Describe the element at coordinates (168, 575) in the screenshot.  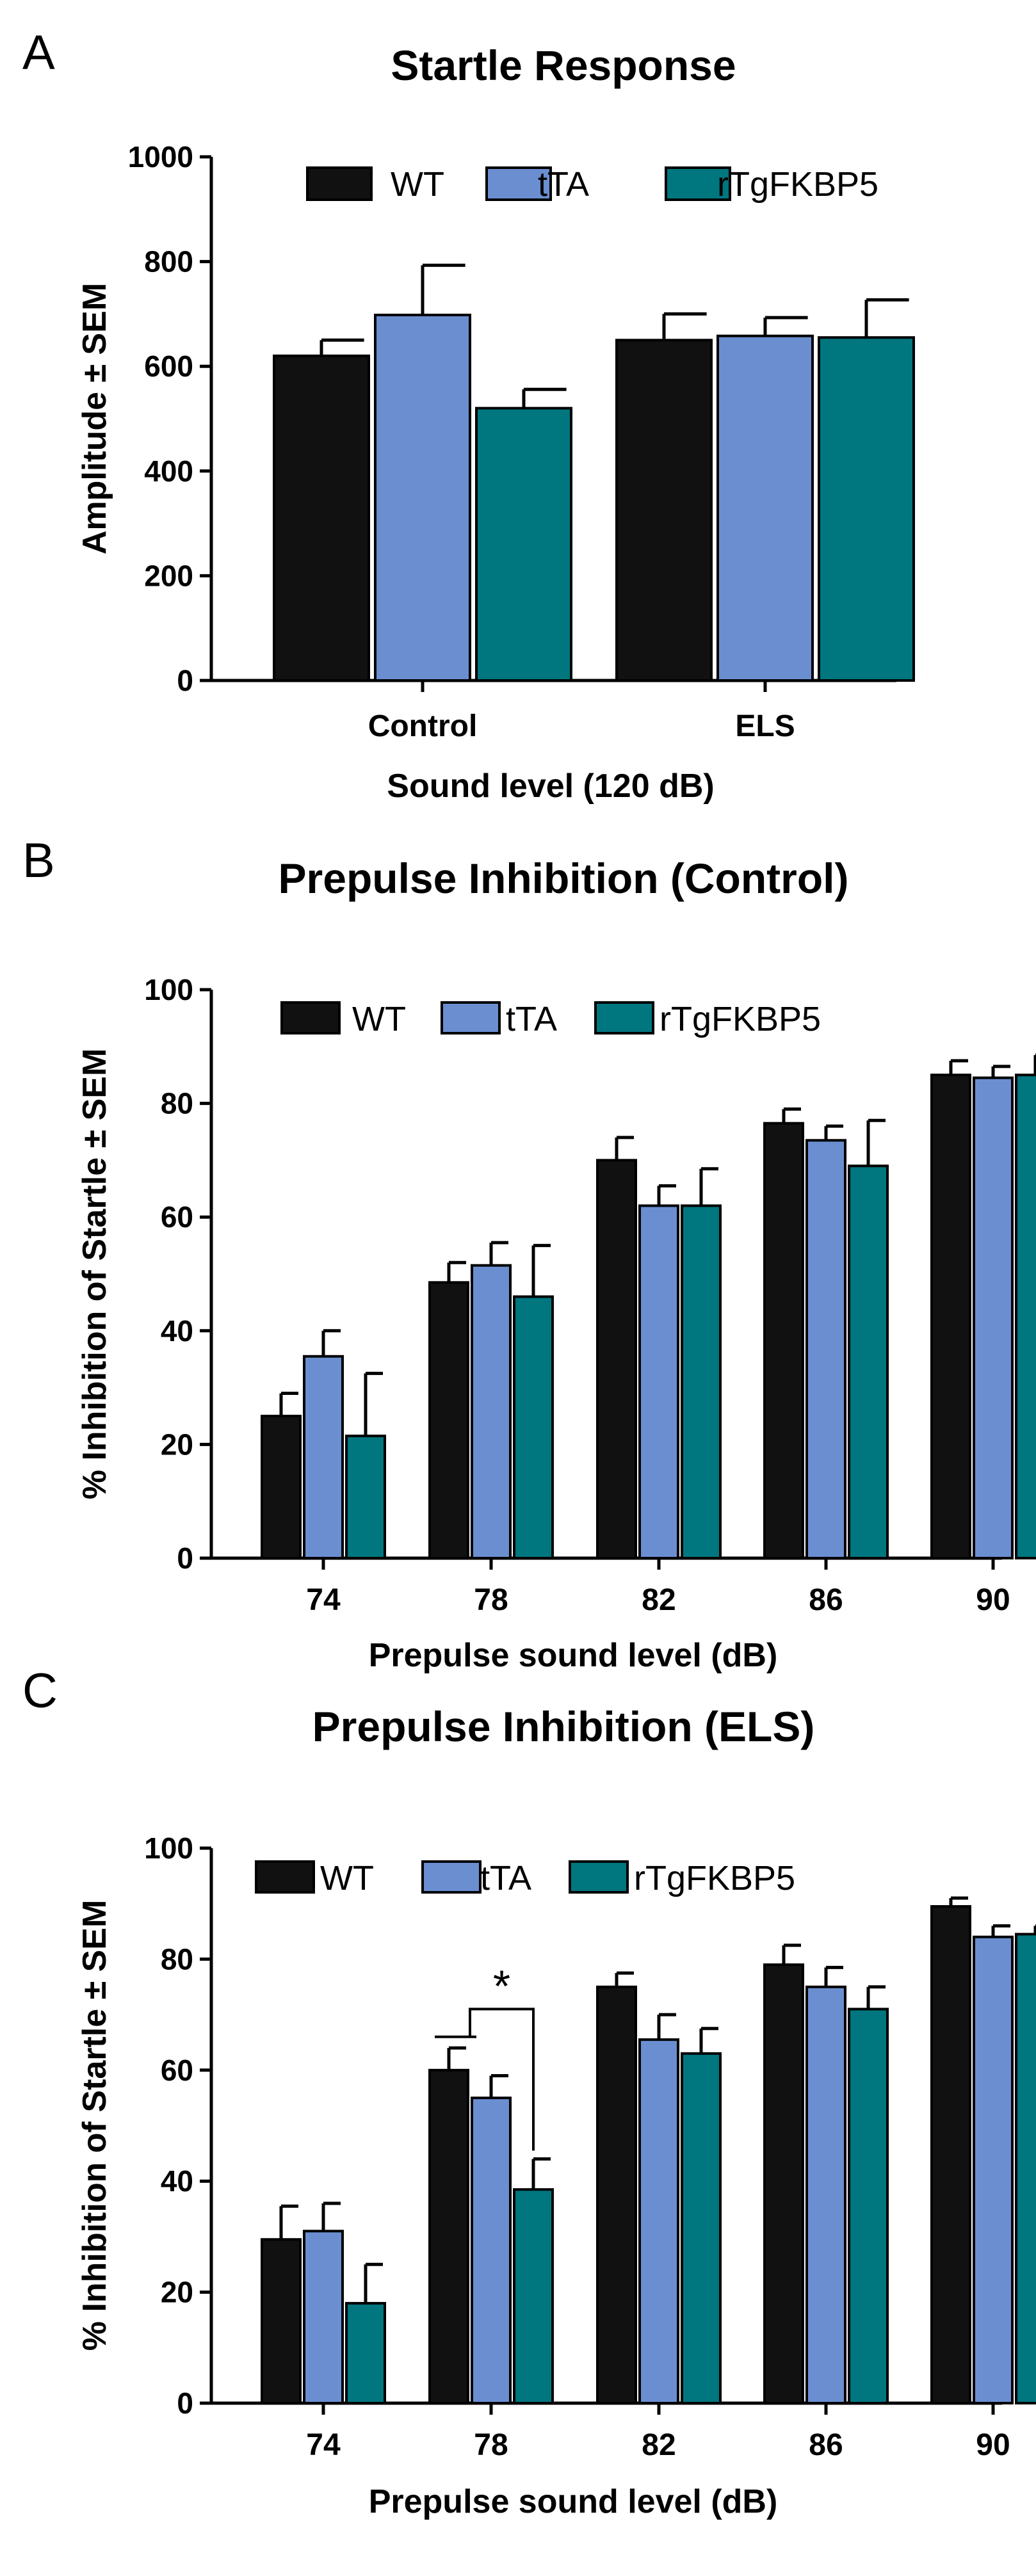
I see `y-tick-label: 200` at that location.